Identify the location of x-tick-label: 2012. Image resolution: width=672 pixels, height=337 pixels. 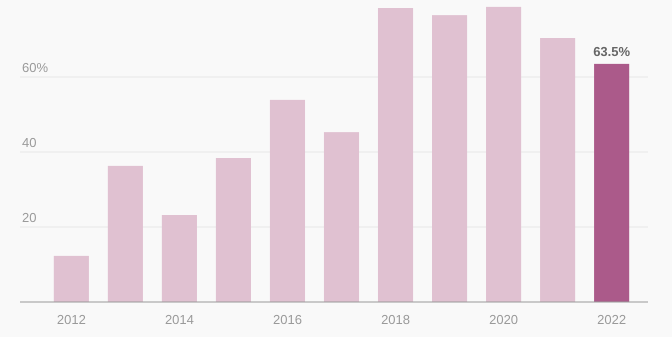
(71, 319).